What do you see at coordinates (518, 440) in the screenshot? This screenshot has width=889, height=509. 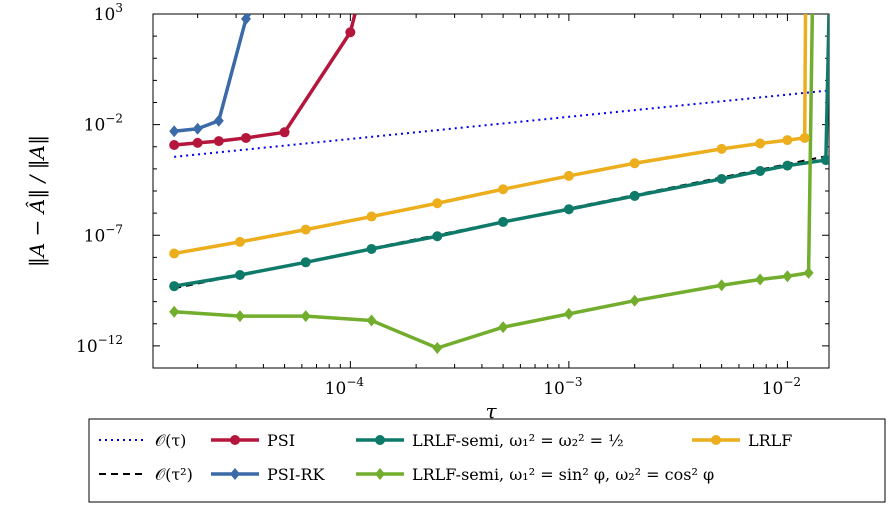 I see `legend-label: LRLF-semi, ω₁² = ω₂² = ½` at bounding box center [518, 440].